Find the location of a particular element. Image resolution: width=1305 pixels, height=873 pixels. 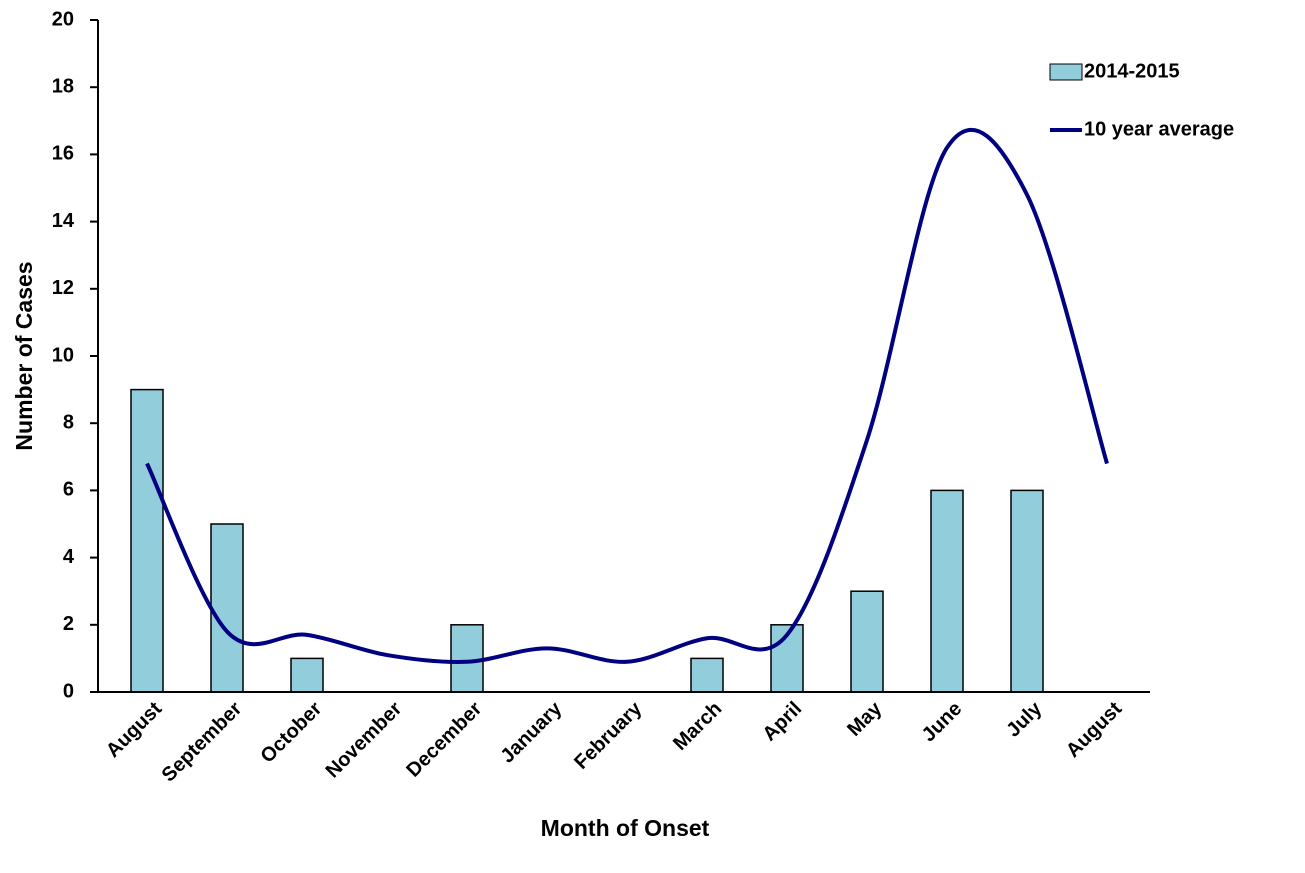

y-tick-label: 4 is located at coordinates (69, 557).